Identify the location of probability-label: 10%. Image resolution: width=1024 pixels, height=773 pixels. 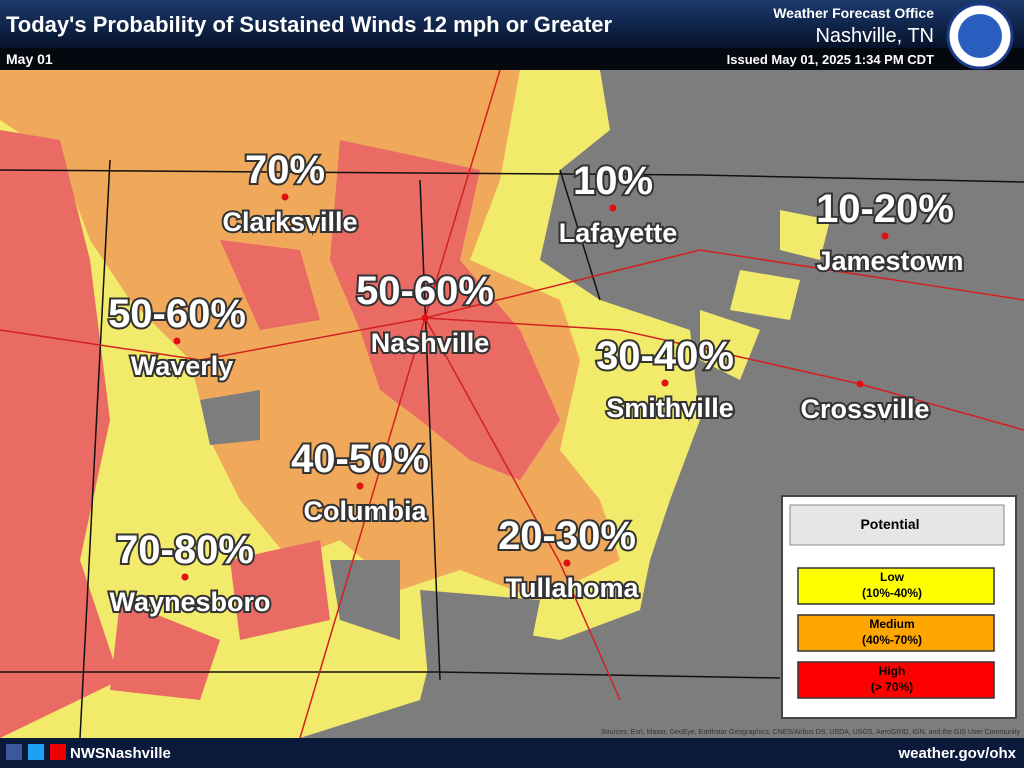
(613, 181).